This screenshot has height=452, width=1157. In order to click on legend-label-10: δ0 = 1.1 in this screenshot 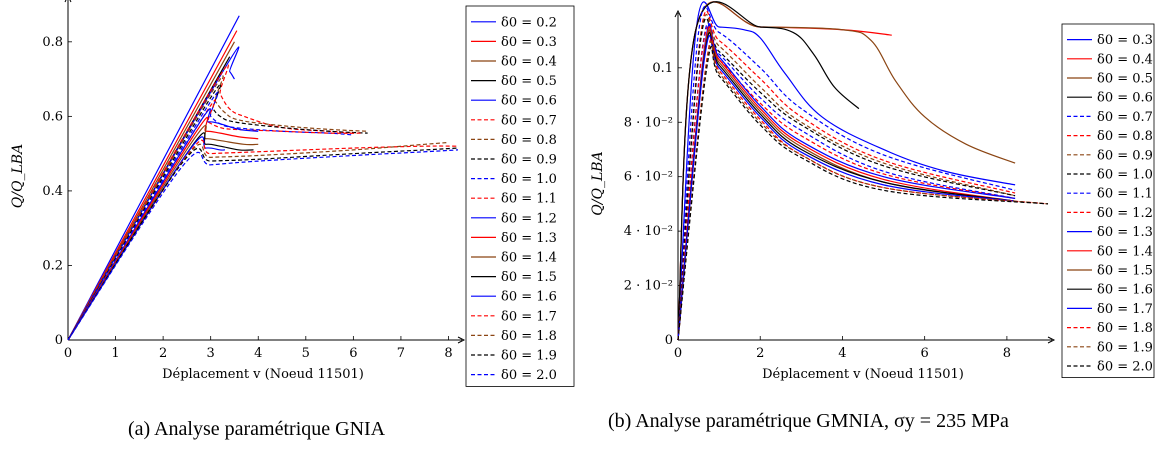, I will do `click(529, 199)`.